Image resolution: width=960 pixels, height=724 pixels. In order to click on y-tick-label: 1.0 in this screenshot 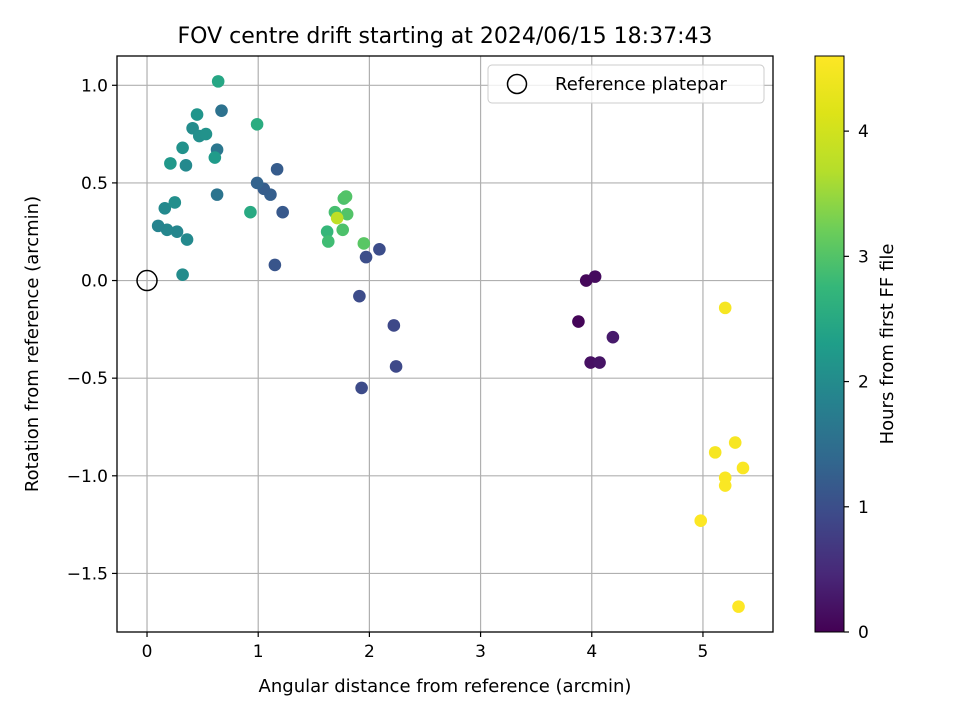, I will do `click(94, 86)`.